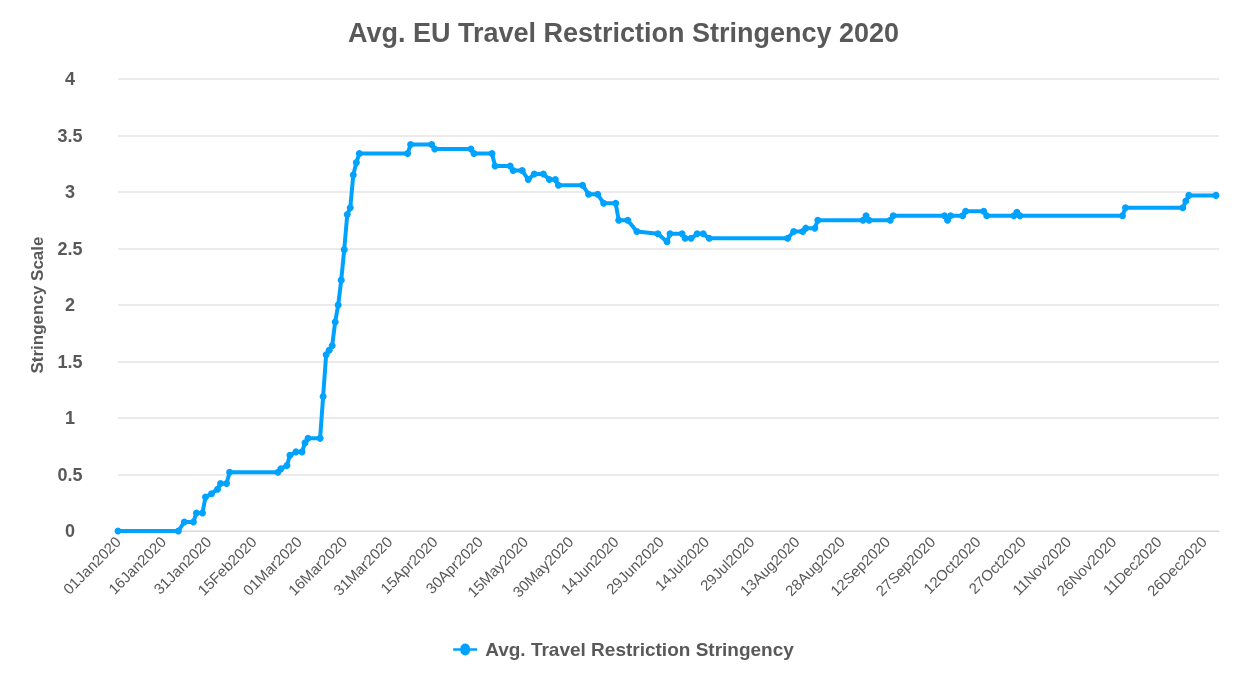 The width and height of the screenshot is (1247, 673). What do you see at coordinates (70, 531) in the screenshot?
I see `y-tick-label: 0` at bounding box center [70, 531].